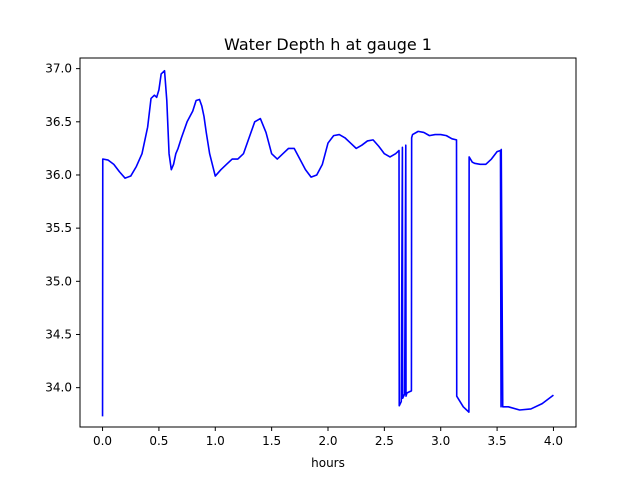 This screenshot has width=640, height=480. Describe the element at coordinates (102, 441) in the screenshot. I see `x-tick-label: 0.0` at that location.